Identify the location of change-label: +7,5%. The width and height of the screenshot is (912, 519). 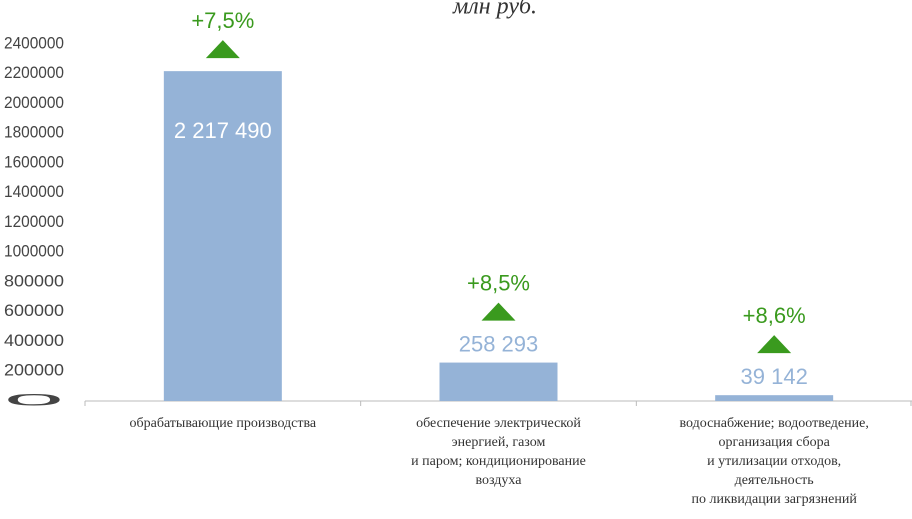
(222, 20).